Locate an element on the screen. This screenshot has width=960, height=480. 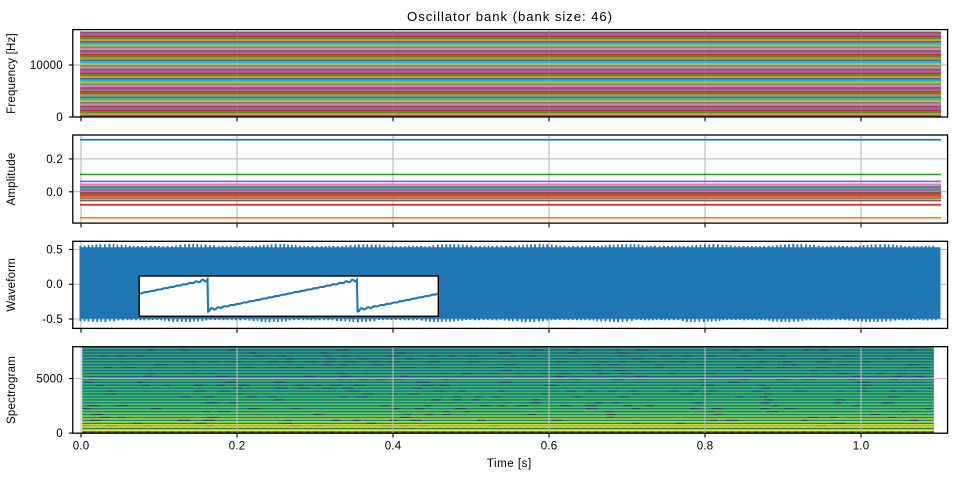
svg-text: Spectrogram is located at coordinates (12, 390).